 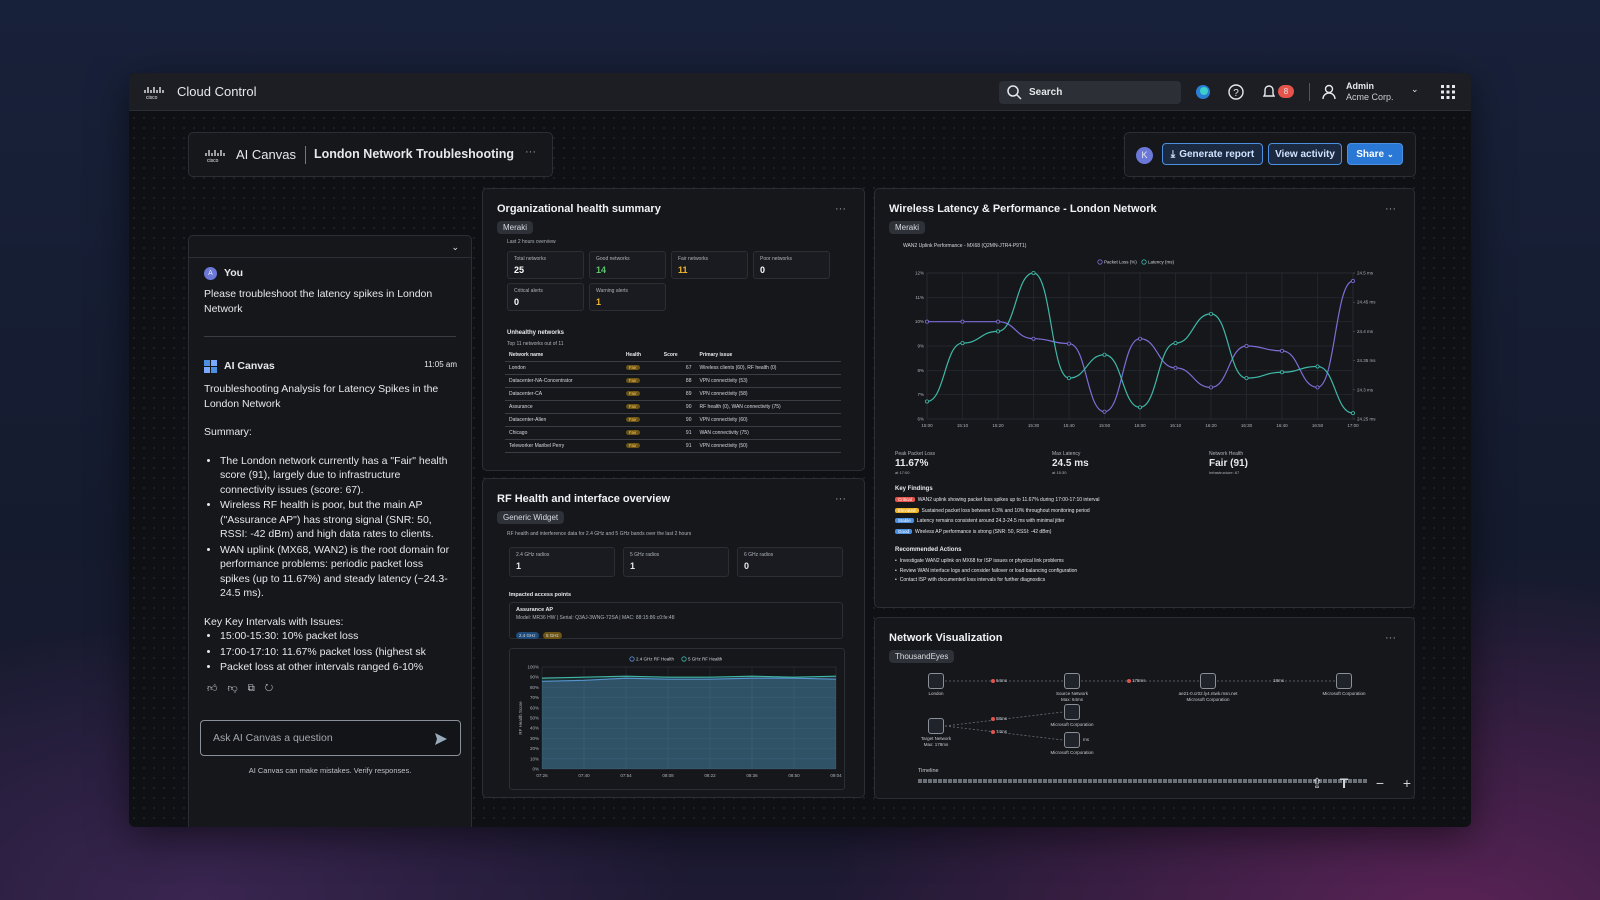 What do you see at coordinates (902, 472) in the screenshot?
I see `stat-note: at 17:00` at bounding box center [902, 472].